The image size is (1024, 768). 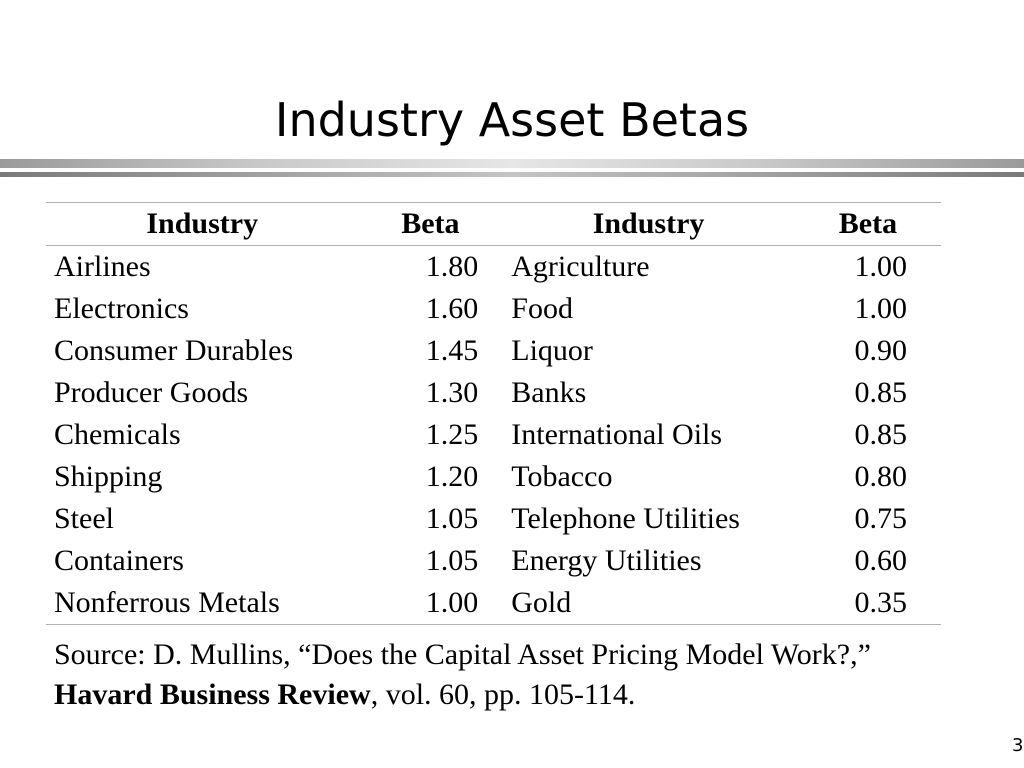 I want to click on industry-right-cell: Tobacco, so click(x=562, y=476).